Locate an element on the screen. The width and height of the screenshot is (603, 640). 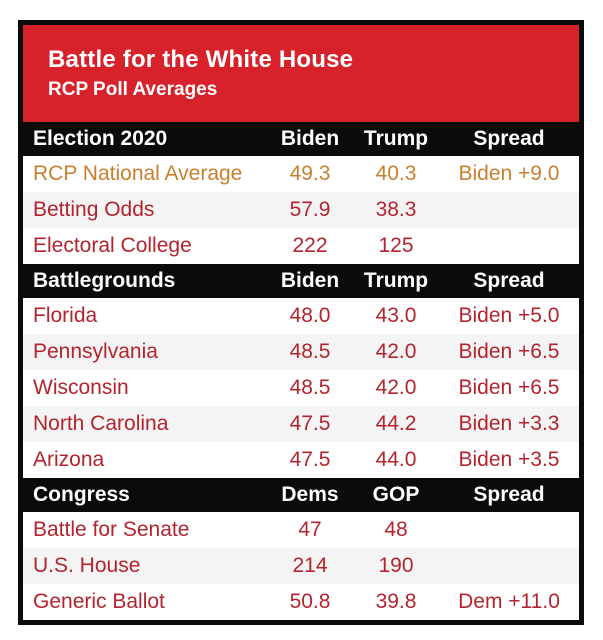
row-value-biden: 48.0 is located at coordinates (310, 315).